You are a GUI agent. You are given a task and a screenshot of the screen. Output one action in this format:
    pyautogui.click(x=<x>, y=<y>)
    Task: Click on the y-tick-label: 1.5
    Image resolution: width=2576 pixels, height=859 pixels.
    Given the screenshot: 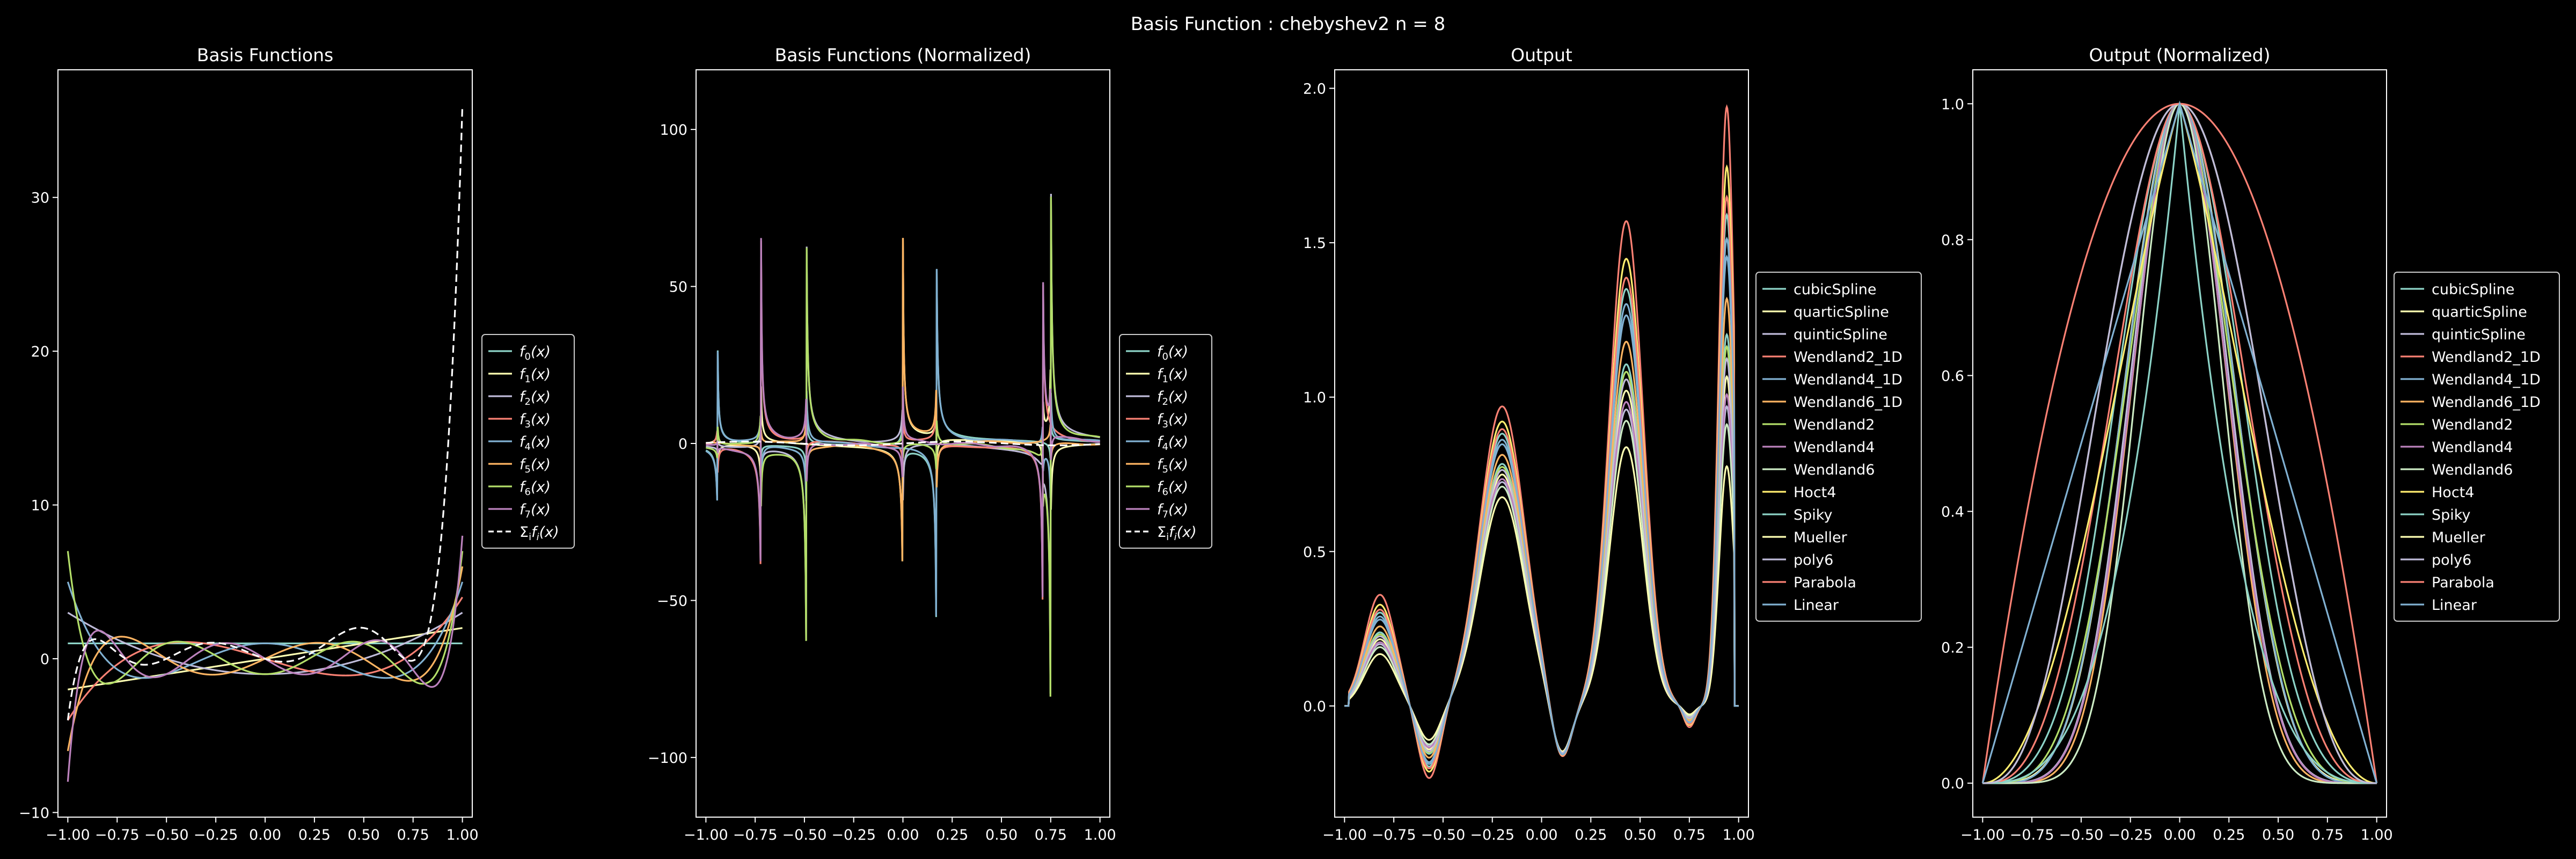 What is the action you would take?
    pyautogui.click(x=1314, y=243)
    